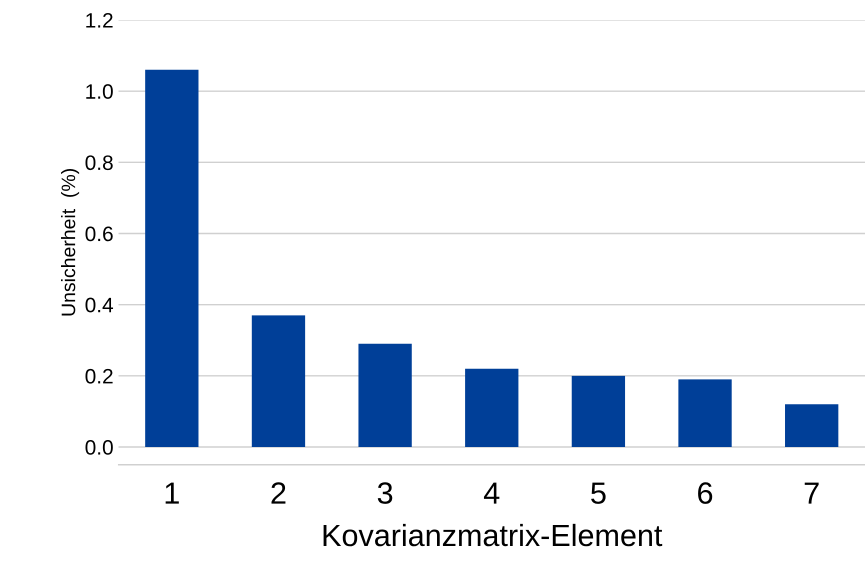 The width and height of the screenshot is (865, 571). I want to click on y-tick-label: 1.0, so click(99, 91).